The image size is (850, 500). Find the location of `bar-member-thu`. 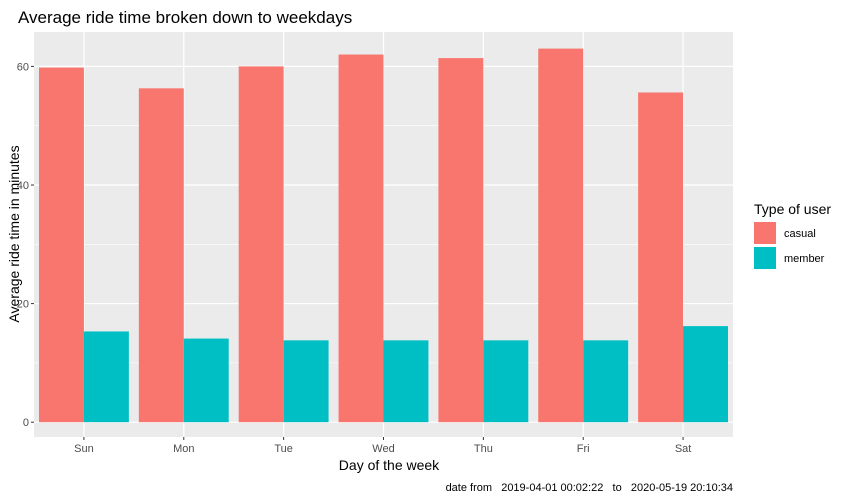

bar-member-thu is located at coordinates (506, 381).